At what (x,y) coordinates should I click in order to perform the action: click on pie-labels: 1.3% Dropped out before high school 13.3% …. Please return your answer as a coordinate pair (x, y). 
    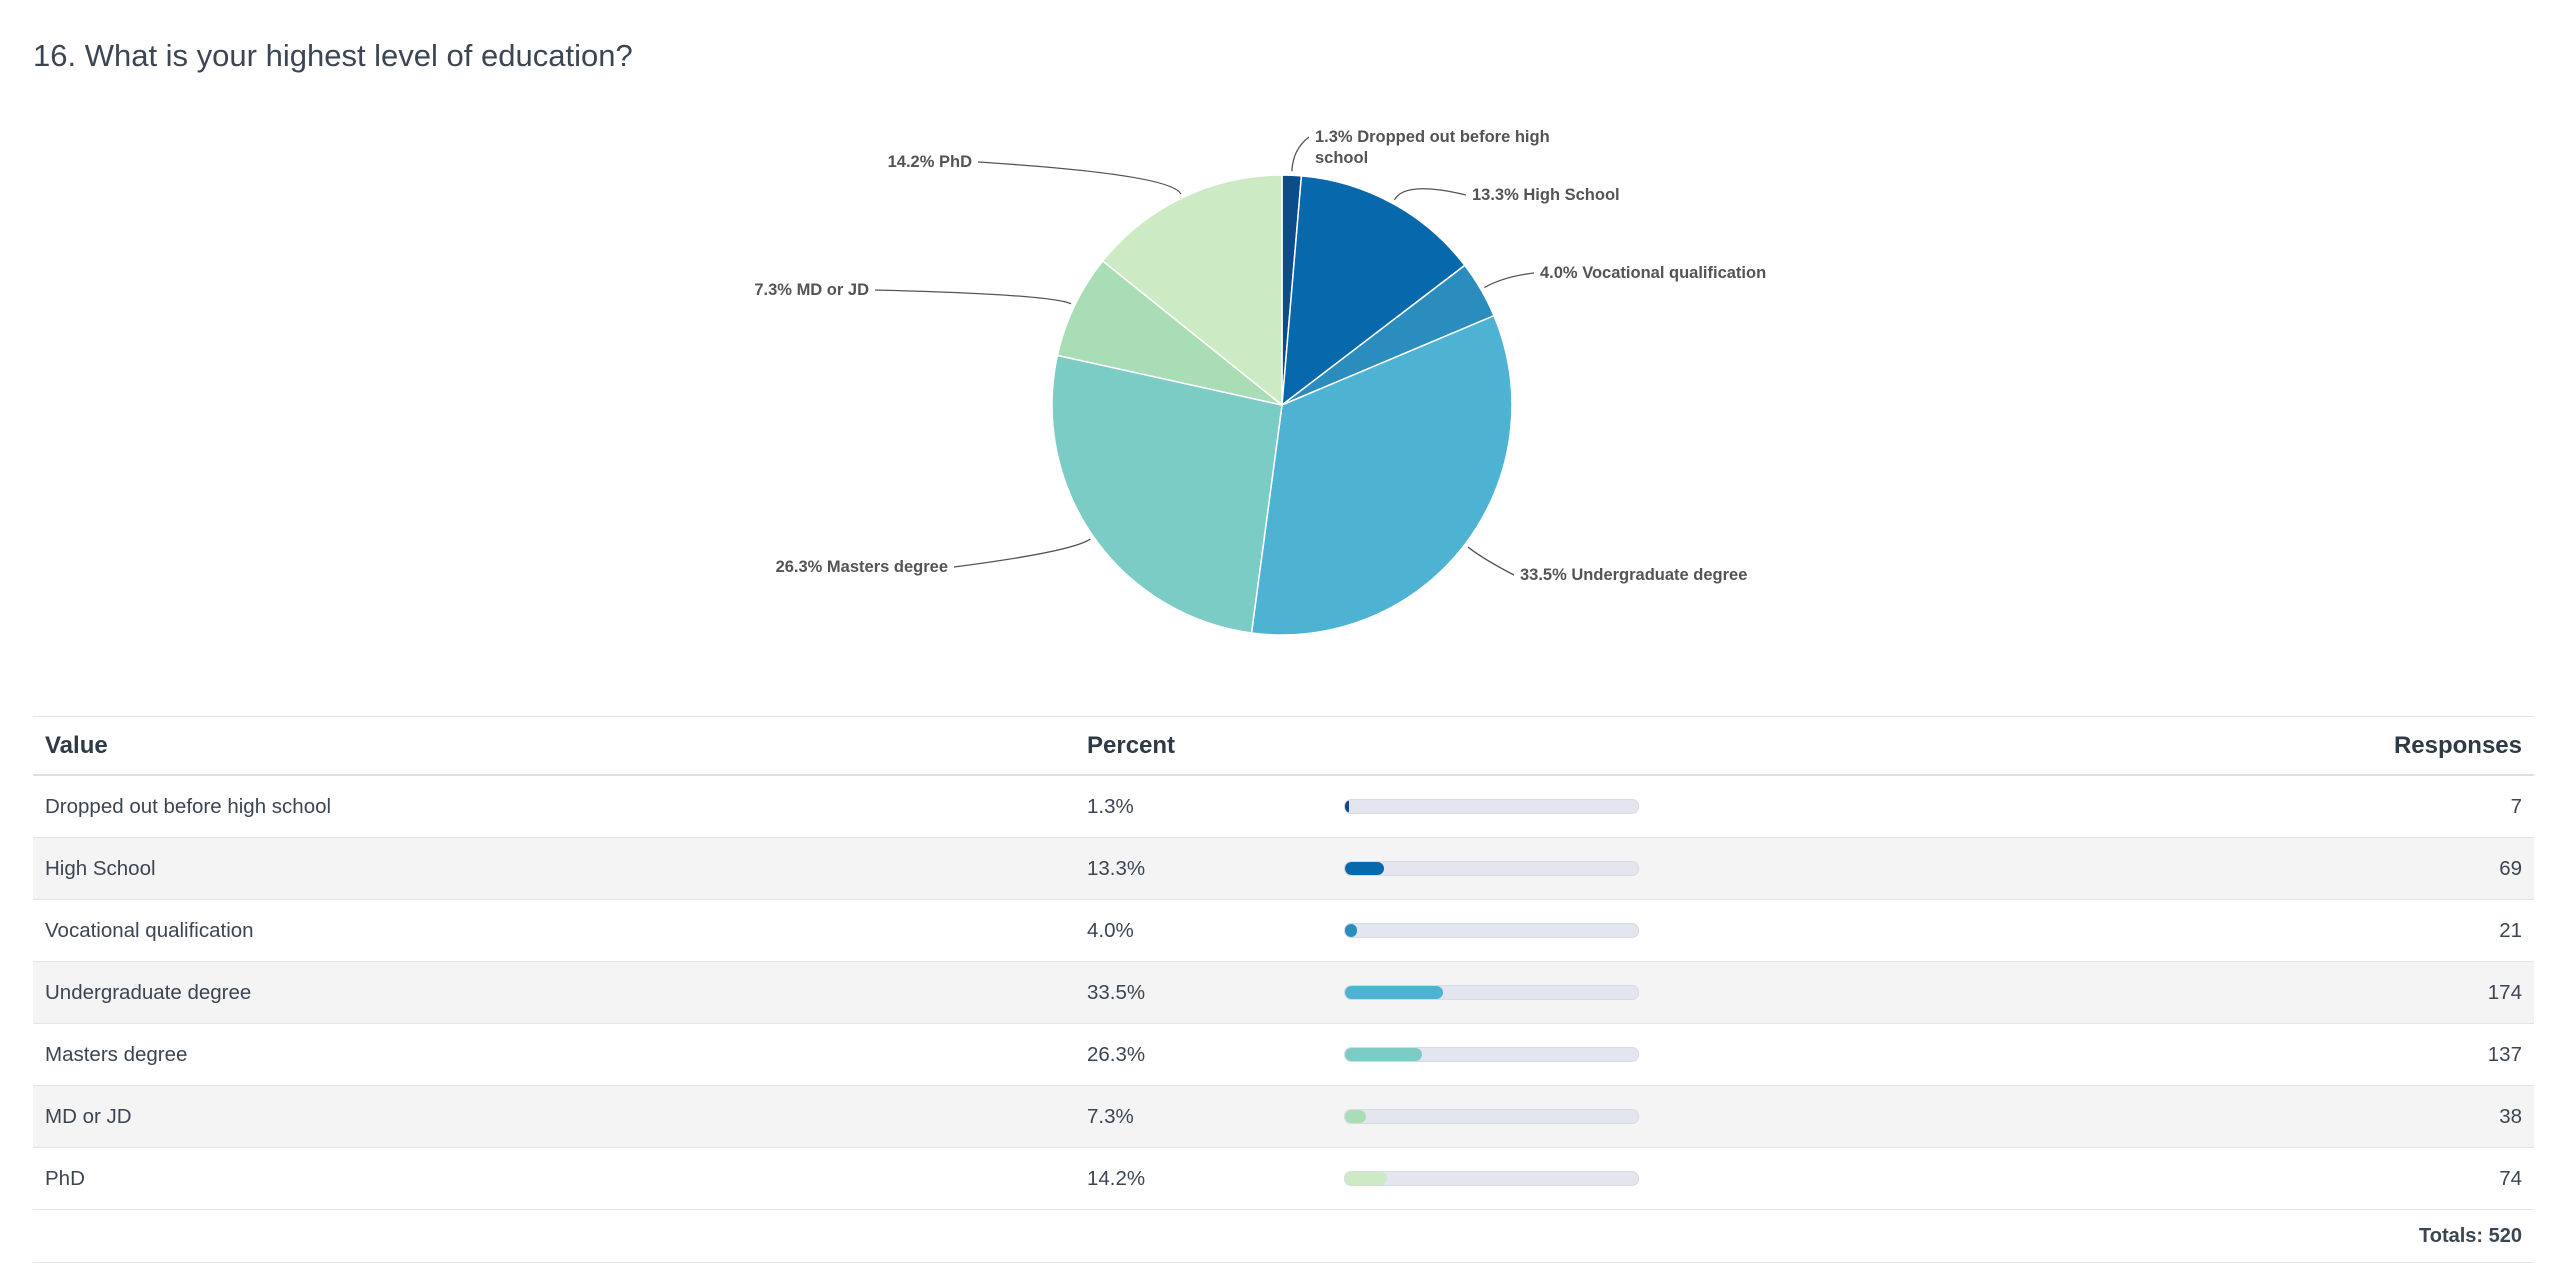
    Looking at the image, I should click on (1260, 356).